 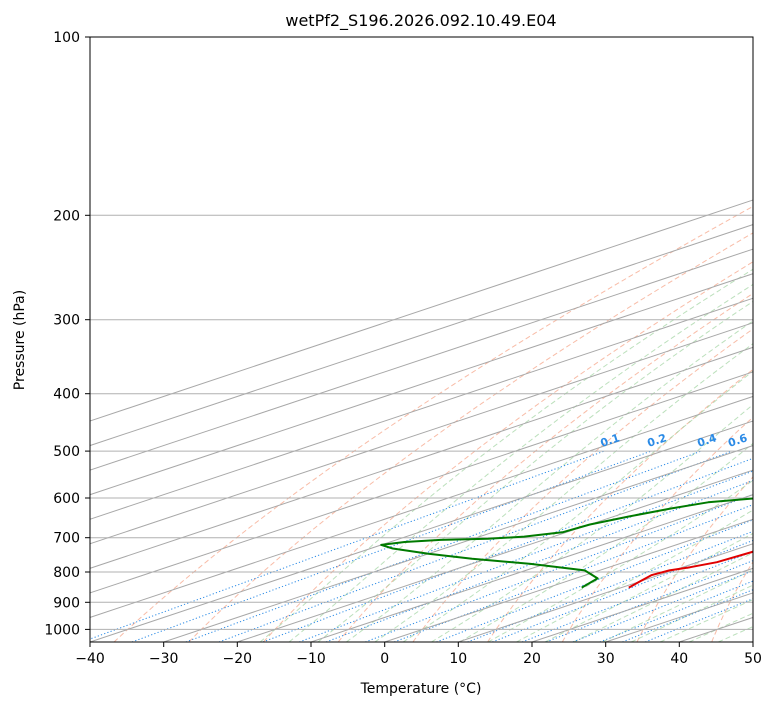 What do you see at coordinates (420, 21) in the screenshot?
I see `chart-title: wetPf2_S196.2026.092.10.49.E04` at bounding box center [420, 21].